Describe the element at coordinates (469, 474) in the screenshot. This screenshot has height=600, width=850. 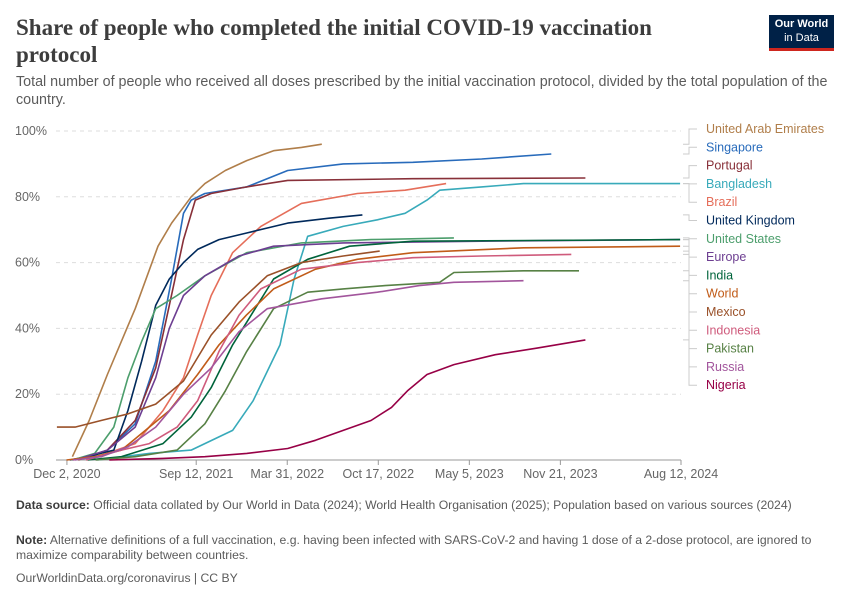
I see `x-tick-label: May 5, 2023` at that location.